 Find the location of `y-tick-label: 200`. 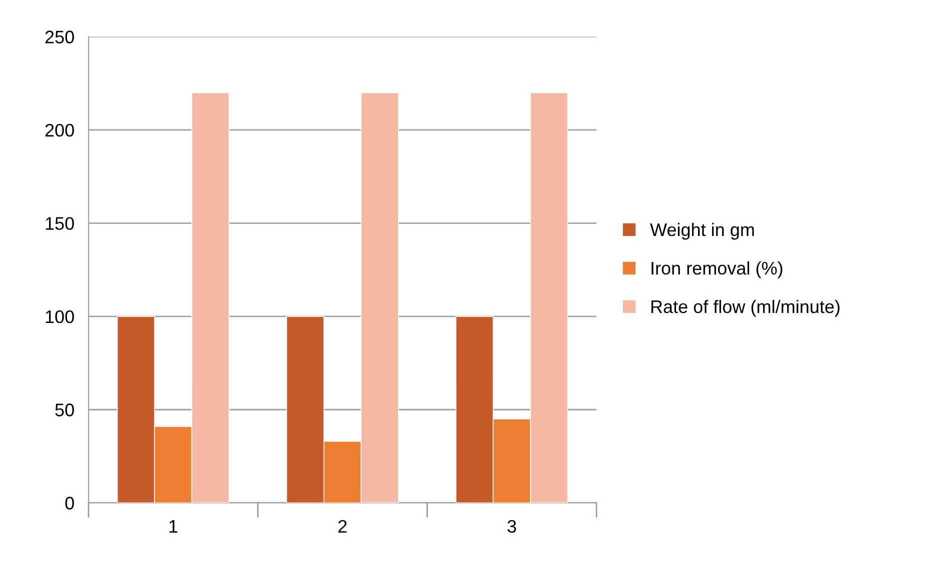

y-tick-label: 200 is located at coordinates (59, 130).